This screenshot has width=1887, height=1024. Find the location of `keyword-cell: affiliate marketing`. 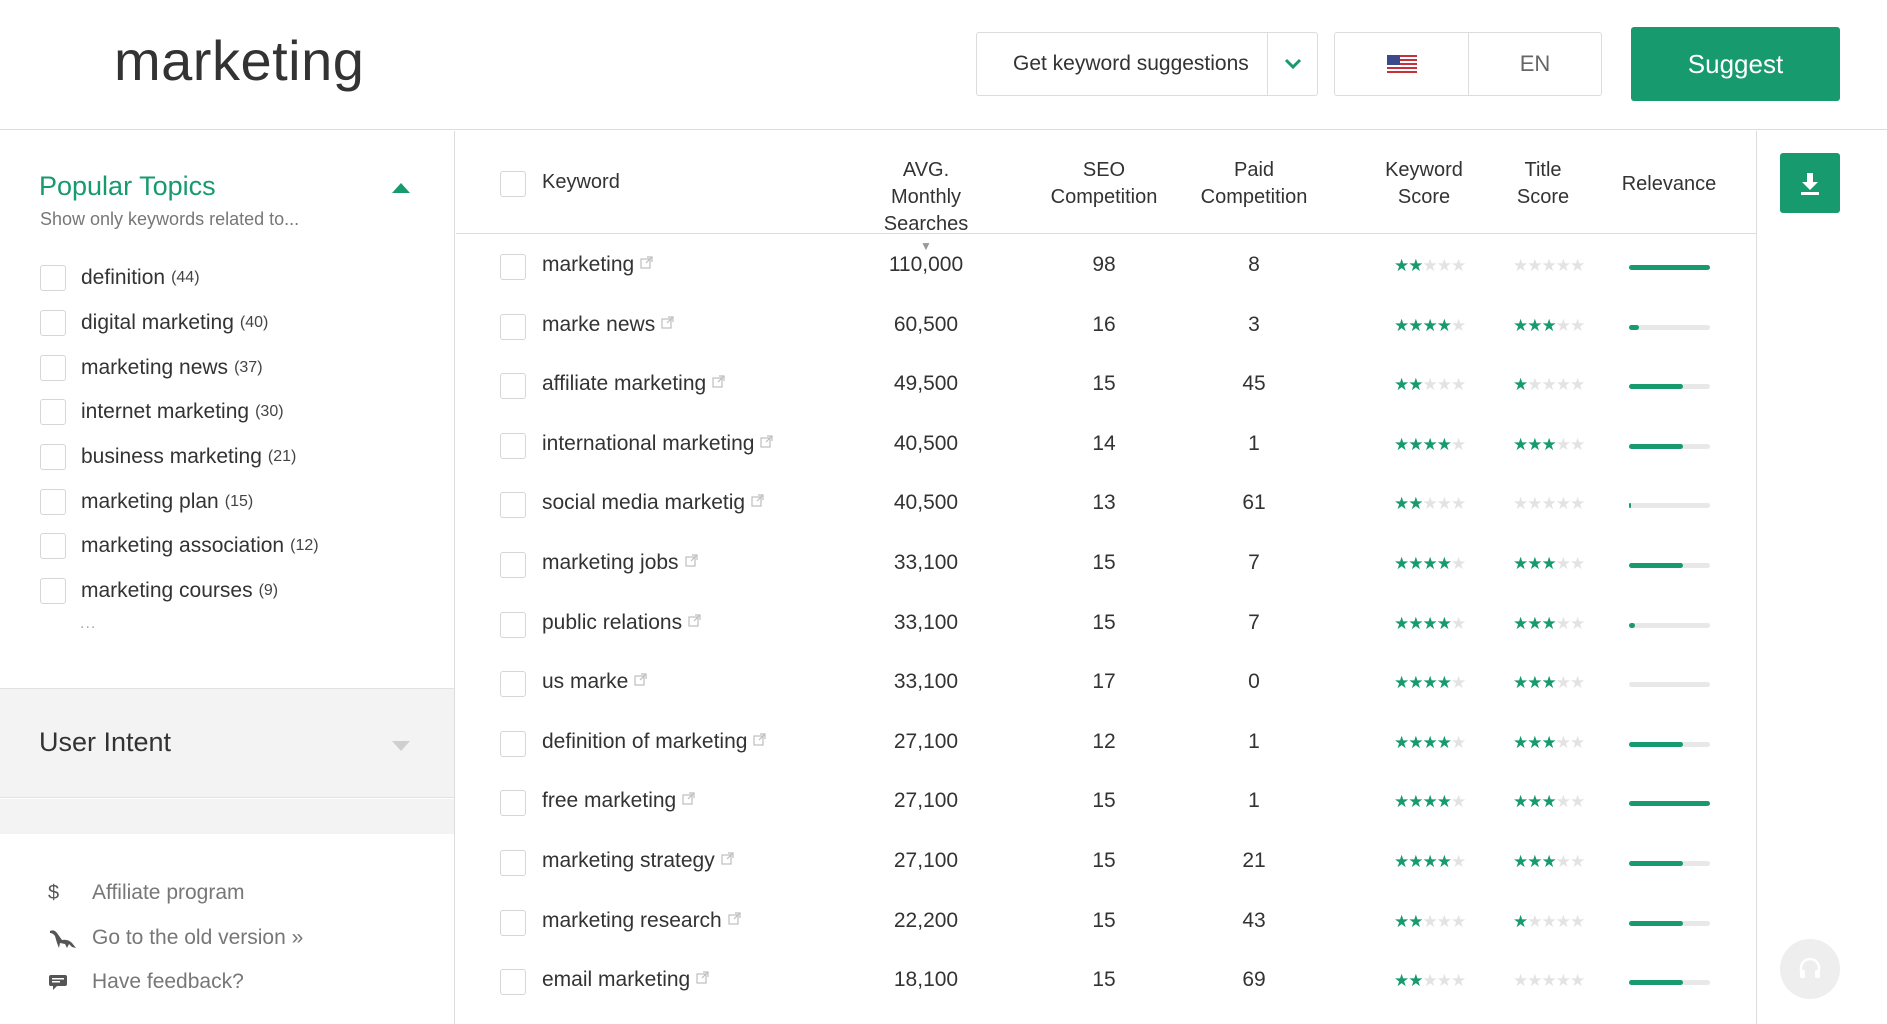

keyword-cell: affiliate marketing is located at coordinates (633, 384).